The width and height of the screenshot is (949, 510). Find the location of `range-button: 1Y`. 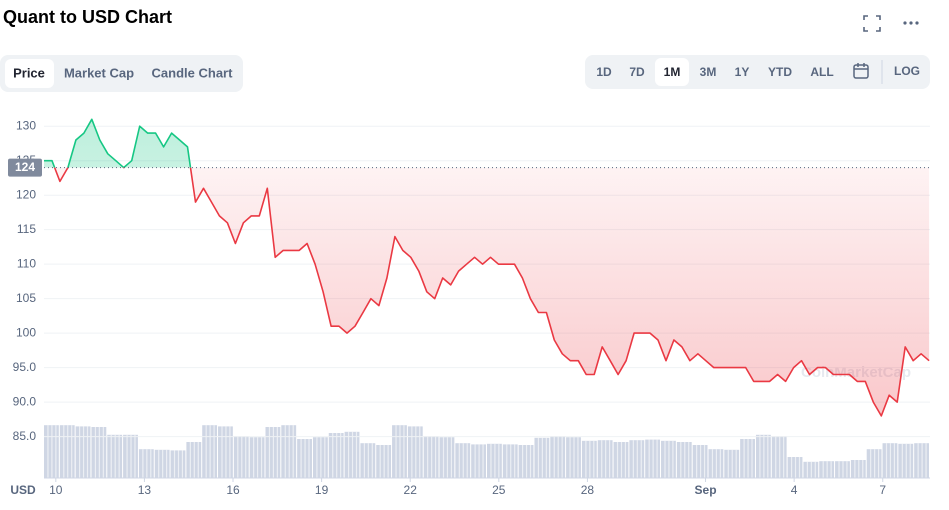

range-button: 1Y is located at coordinates (742, 72).